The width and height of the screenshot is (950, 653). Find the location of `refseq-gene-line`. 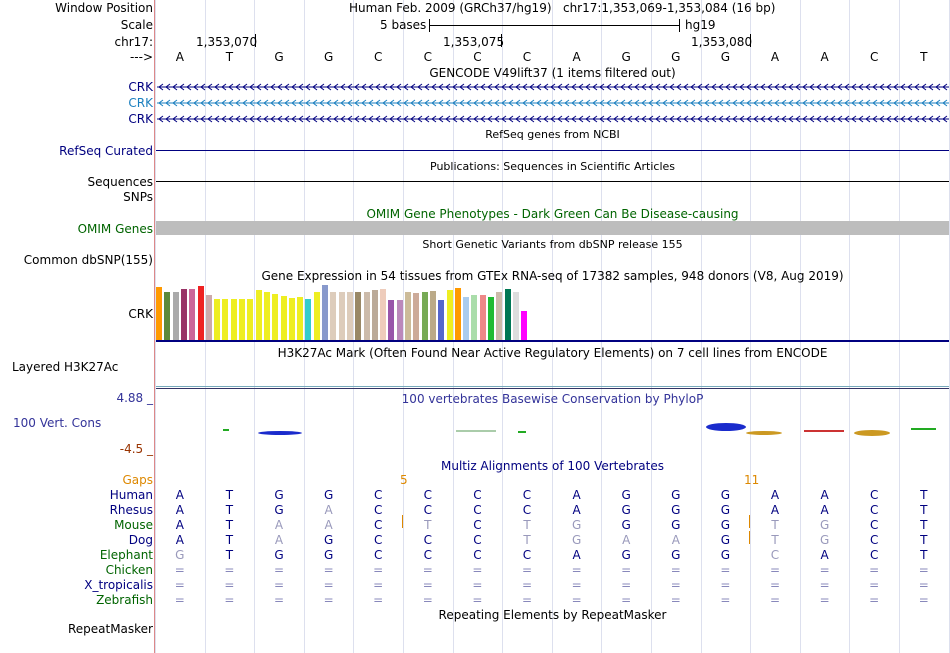

refseq-gene-line is located at coordinates (552, 150).